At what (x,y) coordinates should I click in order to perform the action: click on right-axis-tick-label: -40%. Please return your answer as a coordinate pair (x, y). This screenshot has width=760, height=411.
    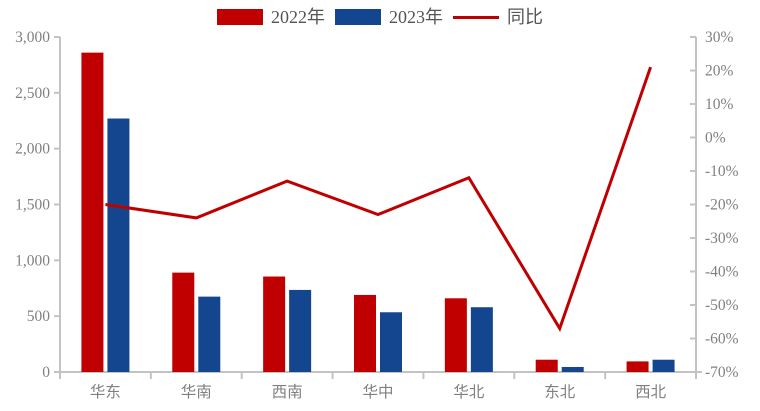
    Looking at the image, I should click on (722, 272).